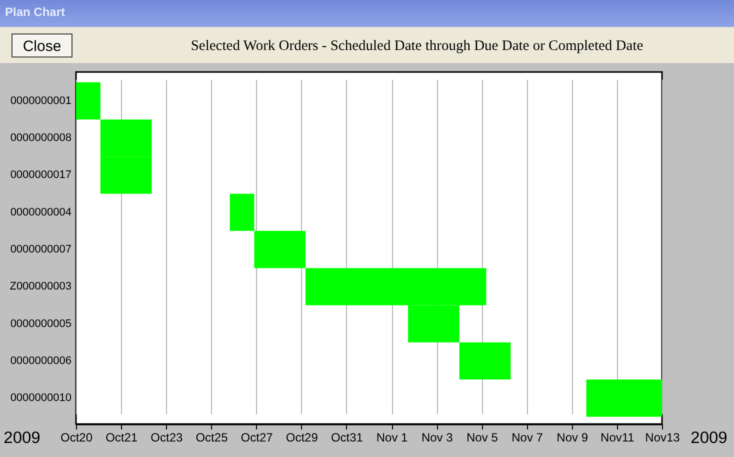  What do you see at coordinates (572, 437) in the screenshot?
I see `x-tick-label: Nov 9` at bounding box center [572, 437].